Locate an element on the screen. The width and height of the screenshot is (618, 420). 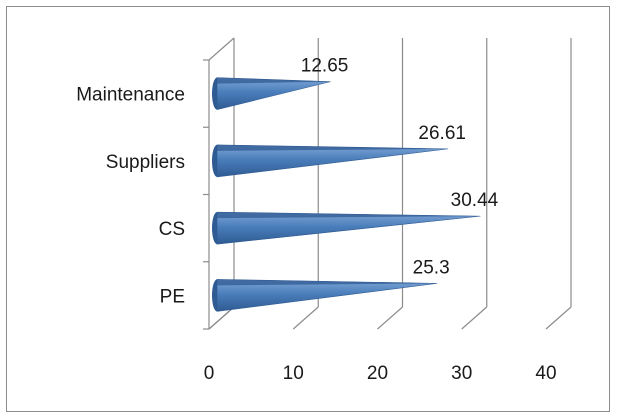
floor-edge is located at coordinates (221, 318).